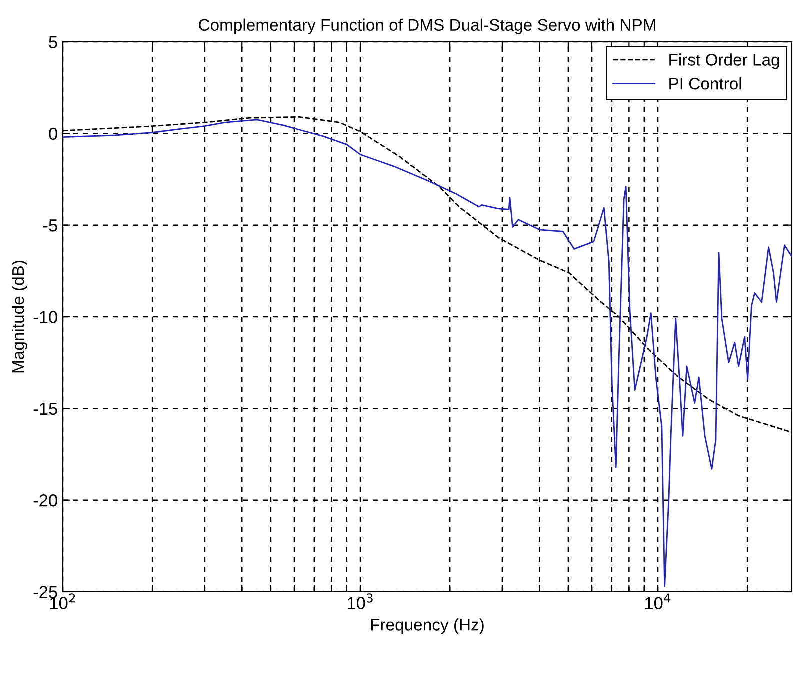  Describe the element at coordinates (46, 409) in the screenshot. I see `y-tick-label: -15` at that location.